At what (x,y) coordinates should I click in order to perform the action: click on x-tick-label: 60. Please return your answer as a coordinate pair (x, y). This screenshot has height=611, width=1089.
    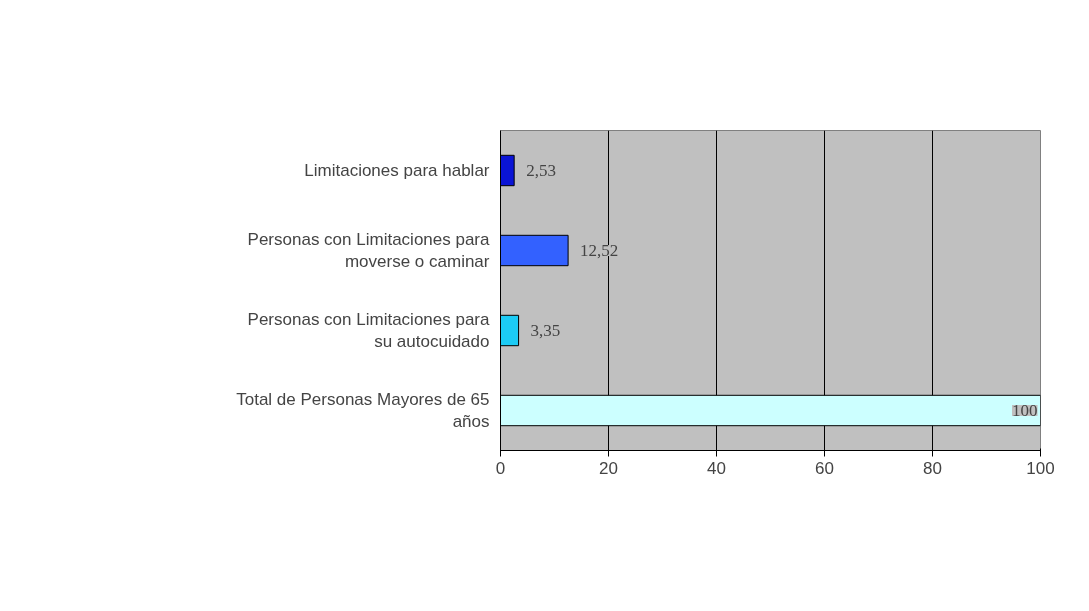
    Looking at the image, I should click on (824, 468).